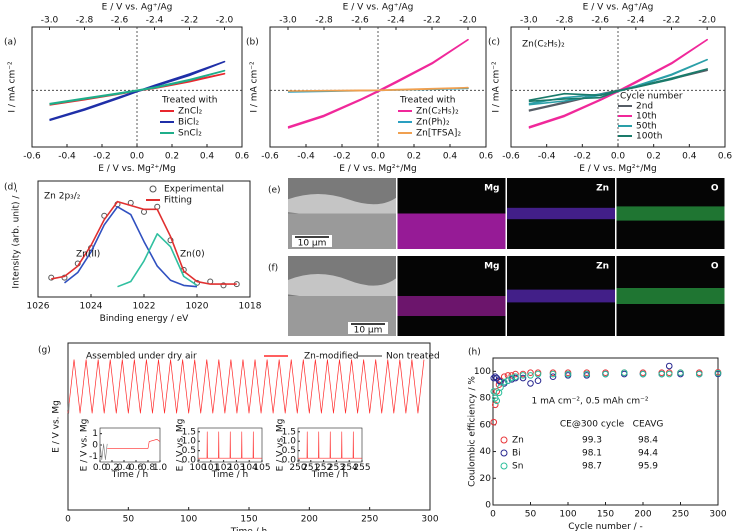 This screenshot has width=732, height=531. I want to click on x-axis-label: Time / h, so click(129, 475).